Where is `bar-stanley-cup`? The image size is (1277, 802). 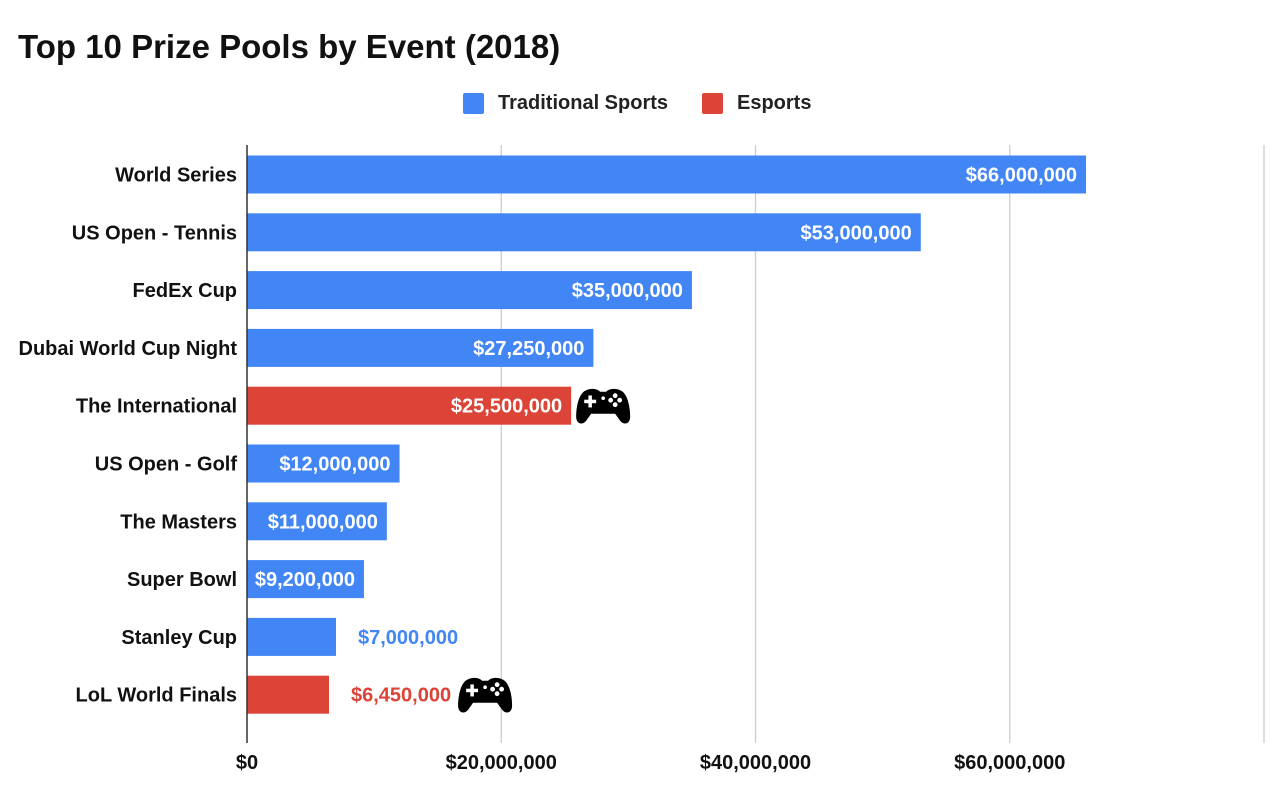 bar-stanley-cup is located at coordinates (291, 636).